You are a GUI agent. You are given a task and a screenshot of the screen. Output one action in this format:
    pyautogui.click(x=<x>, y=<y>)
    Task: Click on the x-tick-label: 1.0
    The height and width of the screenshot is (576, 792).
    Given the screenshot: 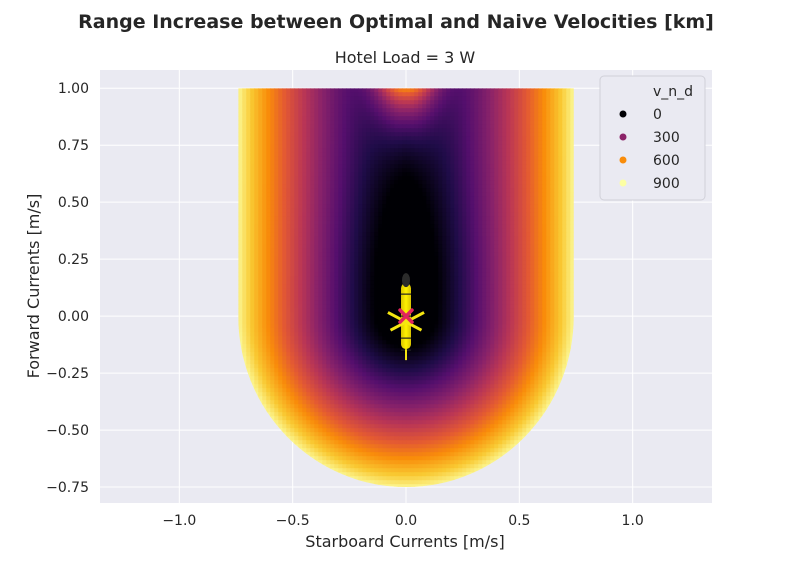 What is the action you would take?
    pyautogui.click(x=633, y=521)
    